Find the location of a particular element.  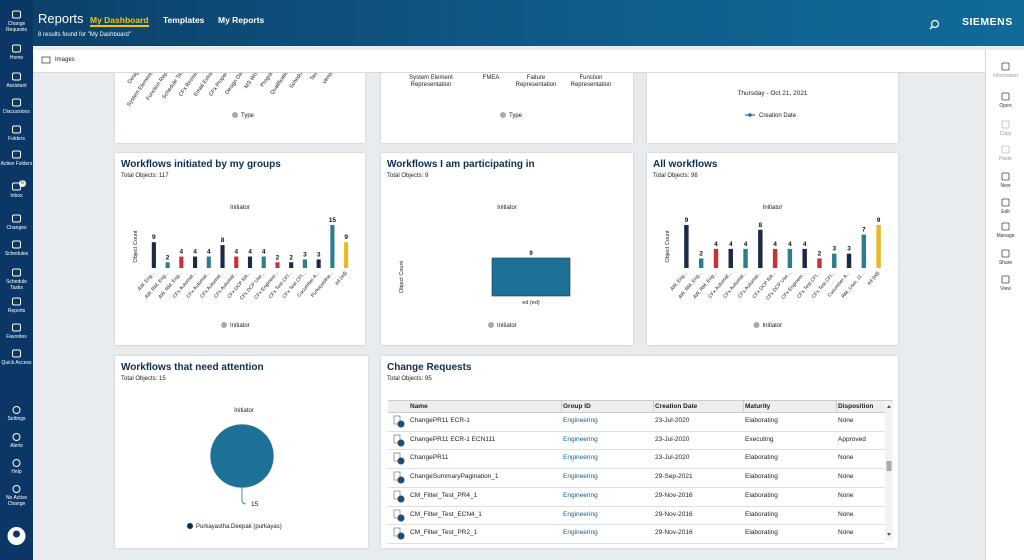

card: Thursday - Oct 21, 2021 Creation Date is located at coordinates (772, 108).